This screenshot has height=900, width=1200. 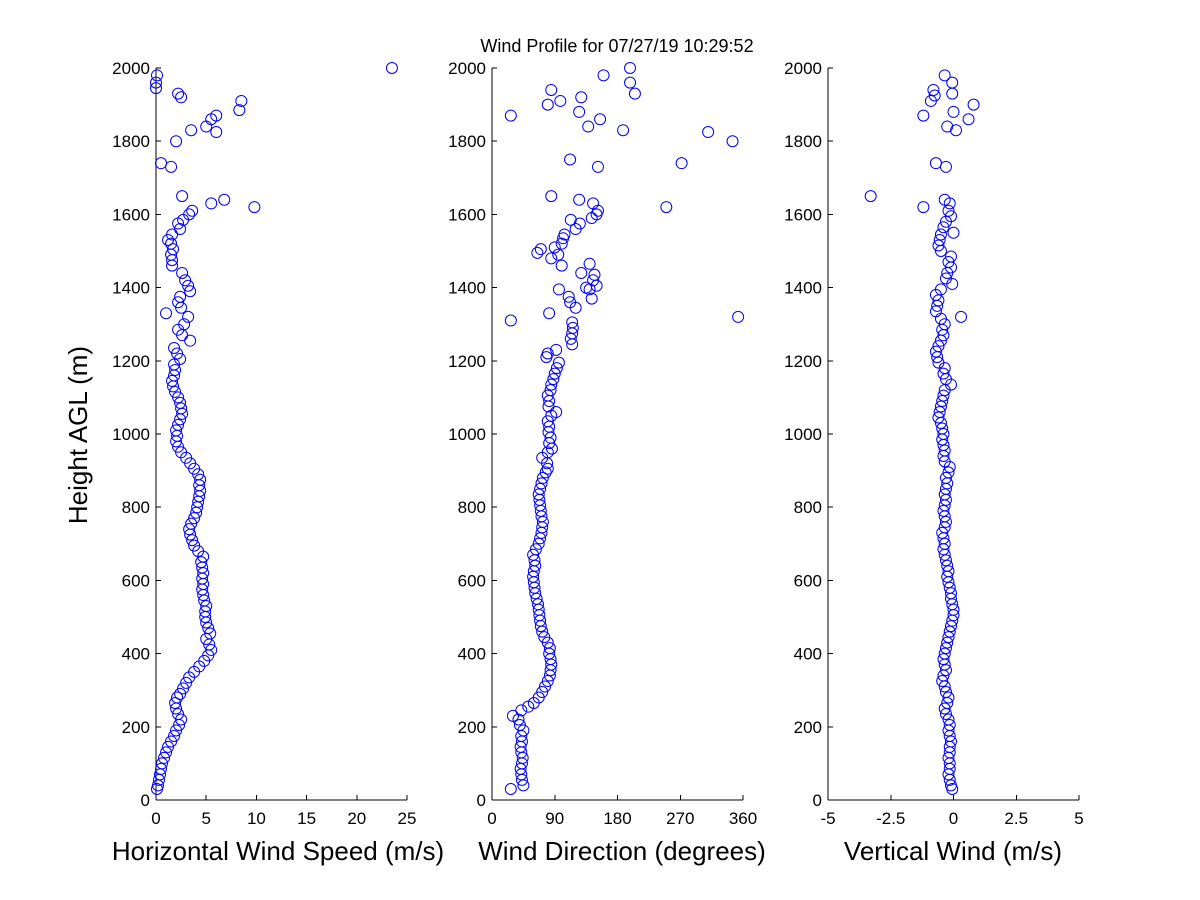 What do you see at coordinates (808, 507) in the screenshot?
I see `y-tick-label: 800` at bounding box center [808, 507].